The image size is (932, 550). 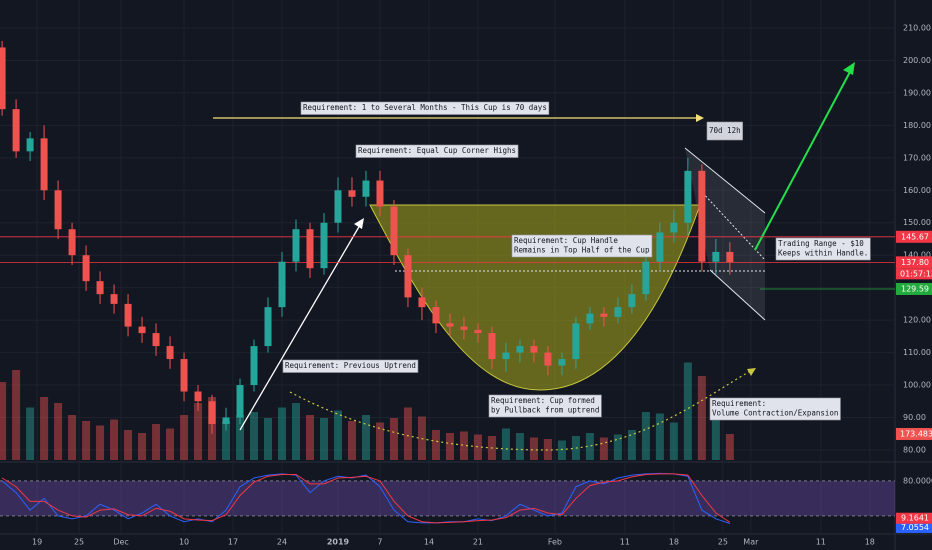 I want to click on y-tick-label: 160.00, so click(x=917, y=190).